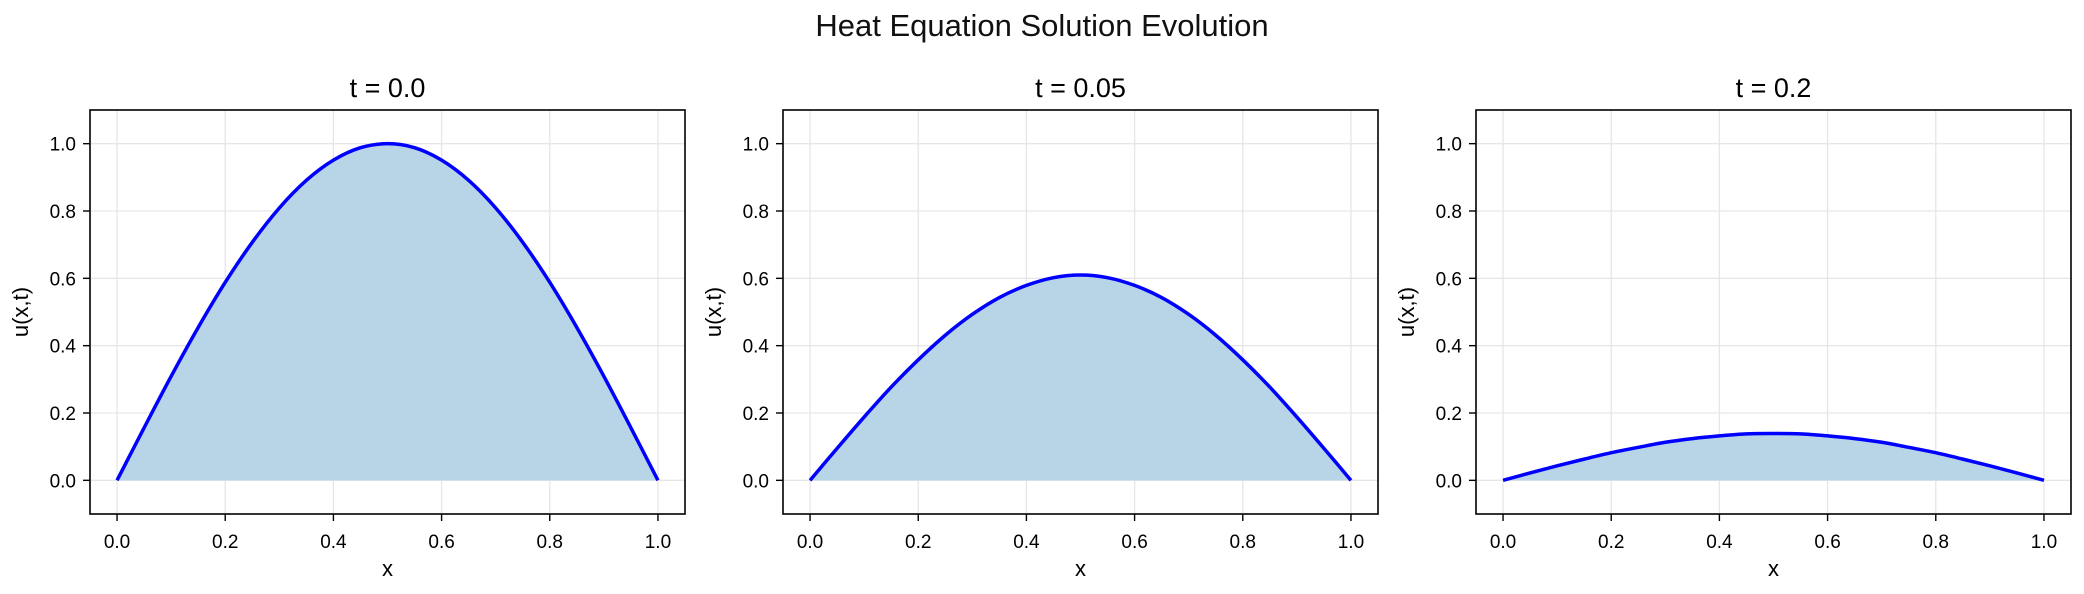 Image resolution: width=2084 pixels, height=594 pixels. I want to click on subplot-title: t = 0.0, so click(388, 88).